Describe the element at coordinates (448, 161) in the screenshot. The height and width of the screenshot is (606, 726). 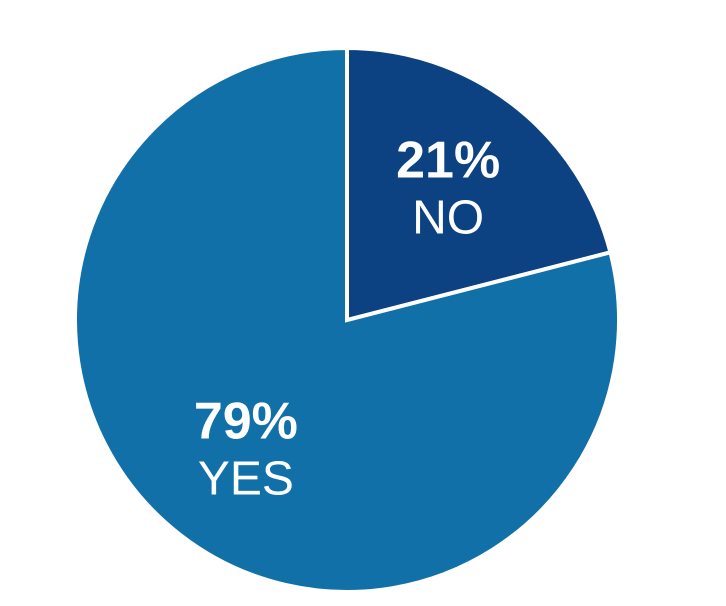
I see `data-label: 21%` at that location.